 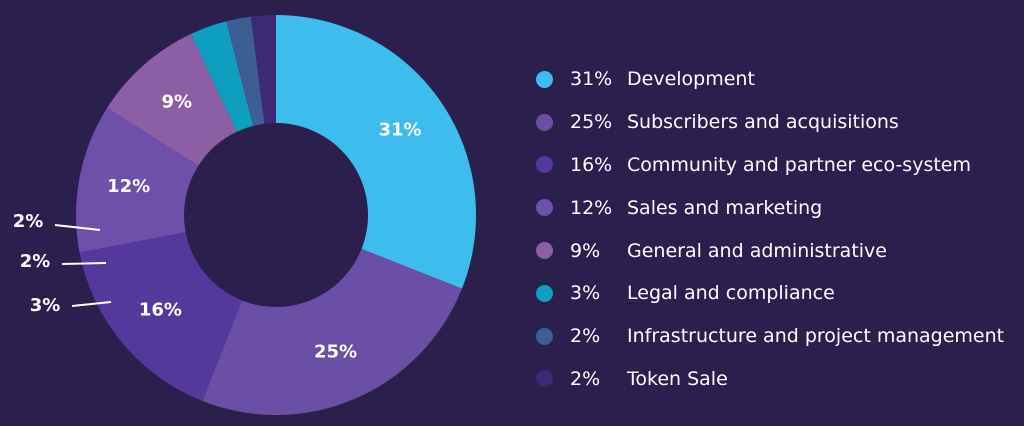 I want to click on legend-item-community-and-partner-eco-system: 16% Community and partner eco-system, so click(x=770, y=165).